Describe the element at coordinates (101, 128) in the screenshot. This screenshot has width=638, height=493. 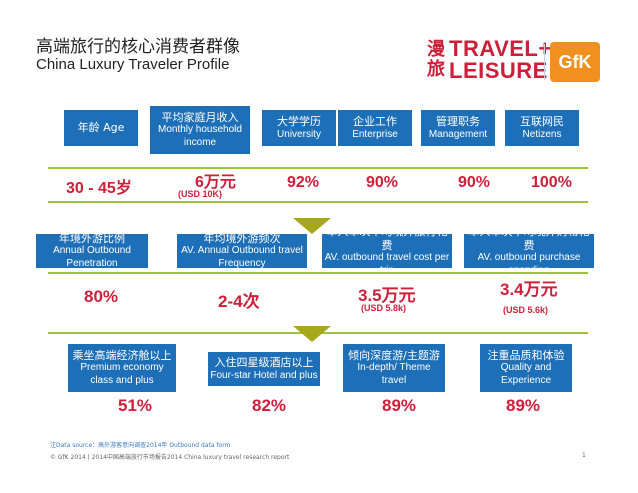
I see `header-age: 年龄 Age` at that location.